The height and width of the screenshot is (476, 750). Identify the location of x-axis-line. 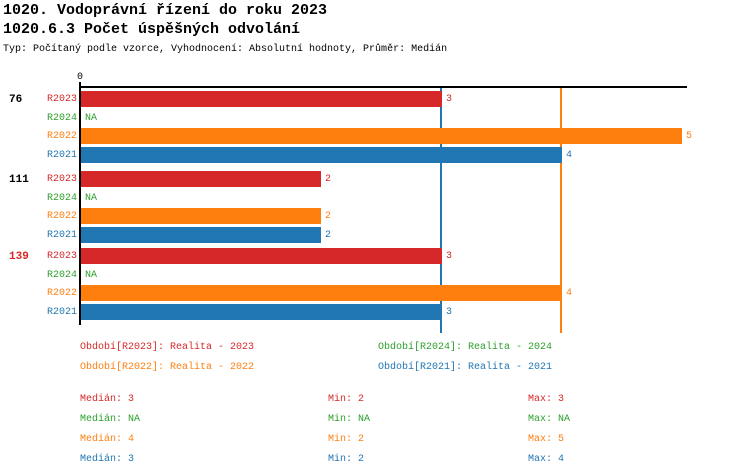
(383, 87).